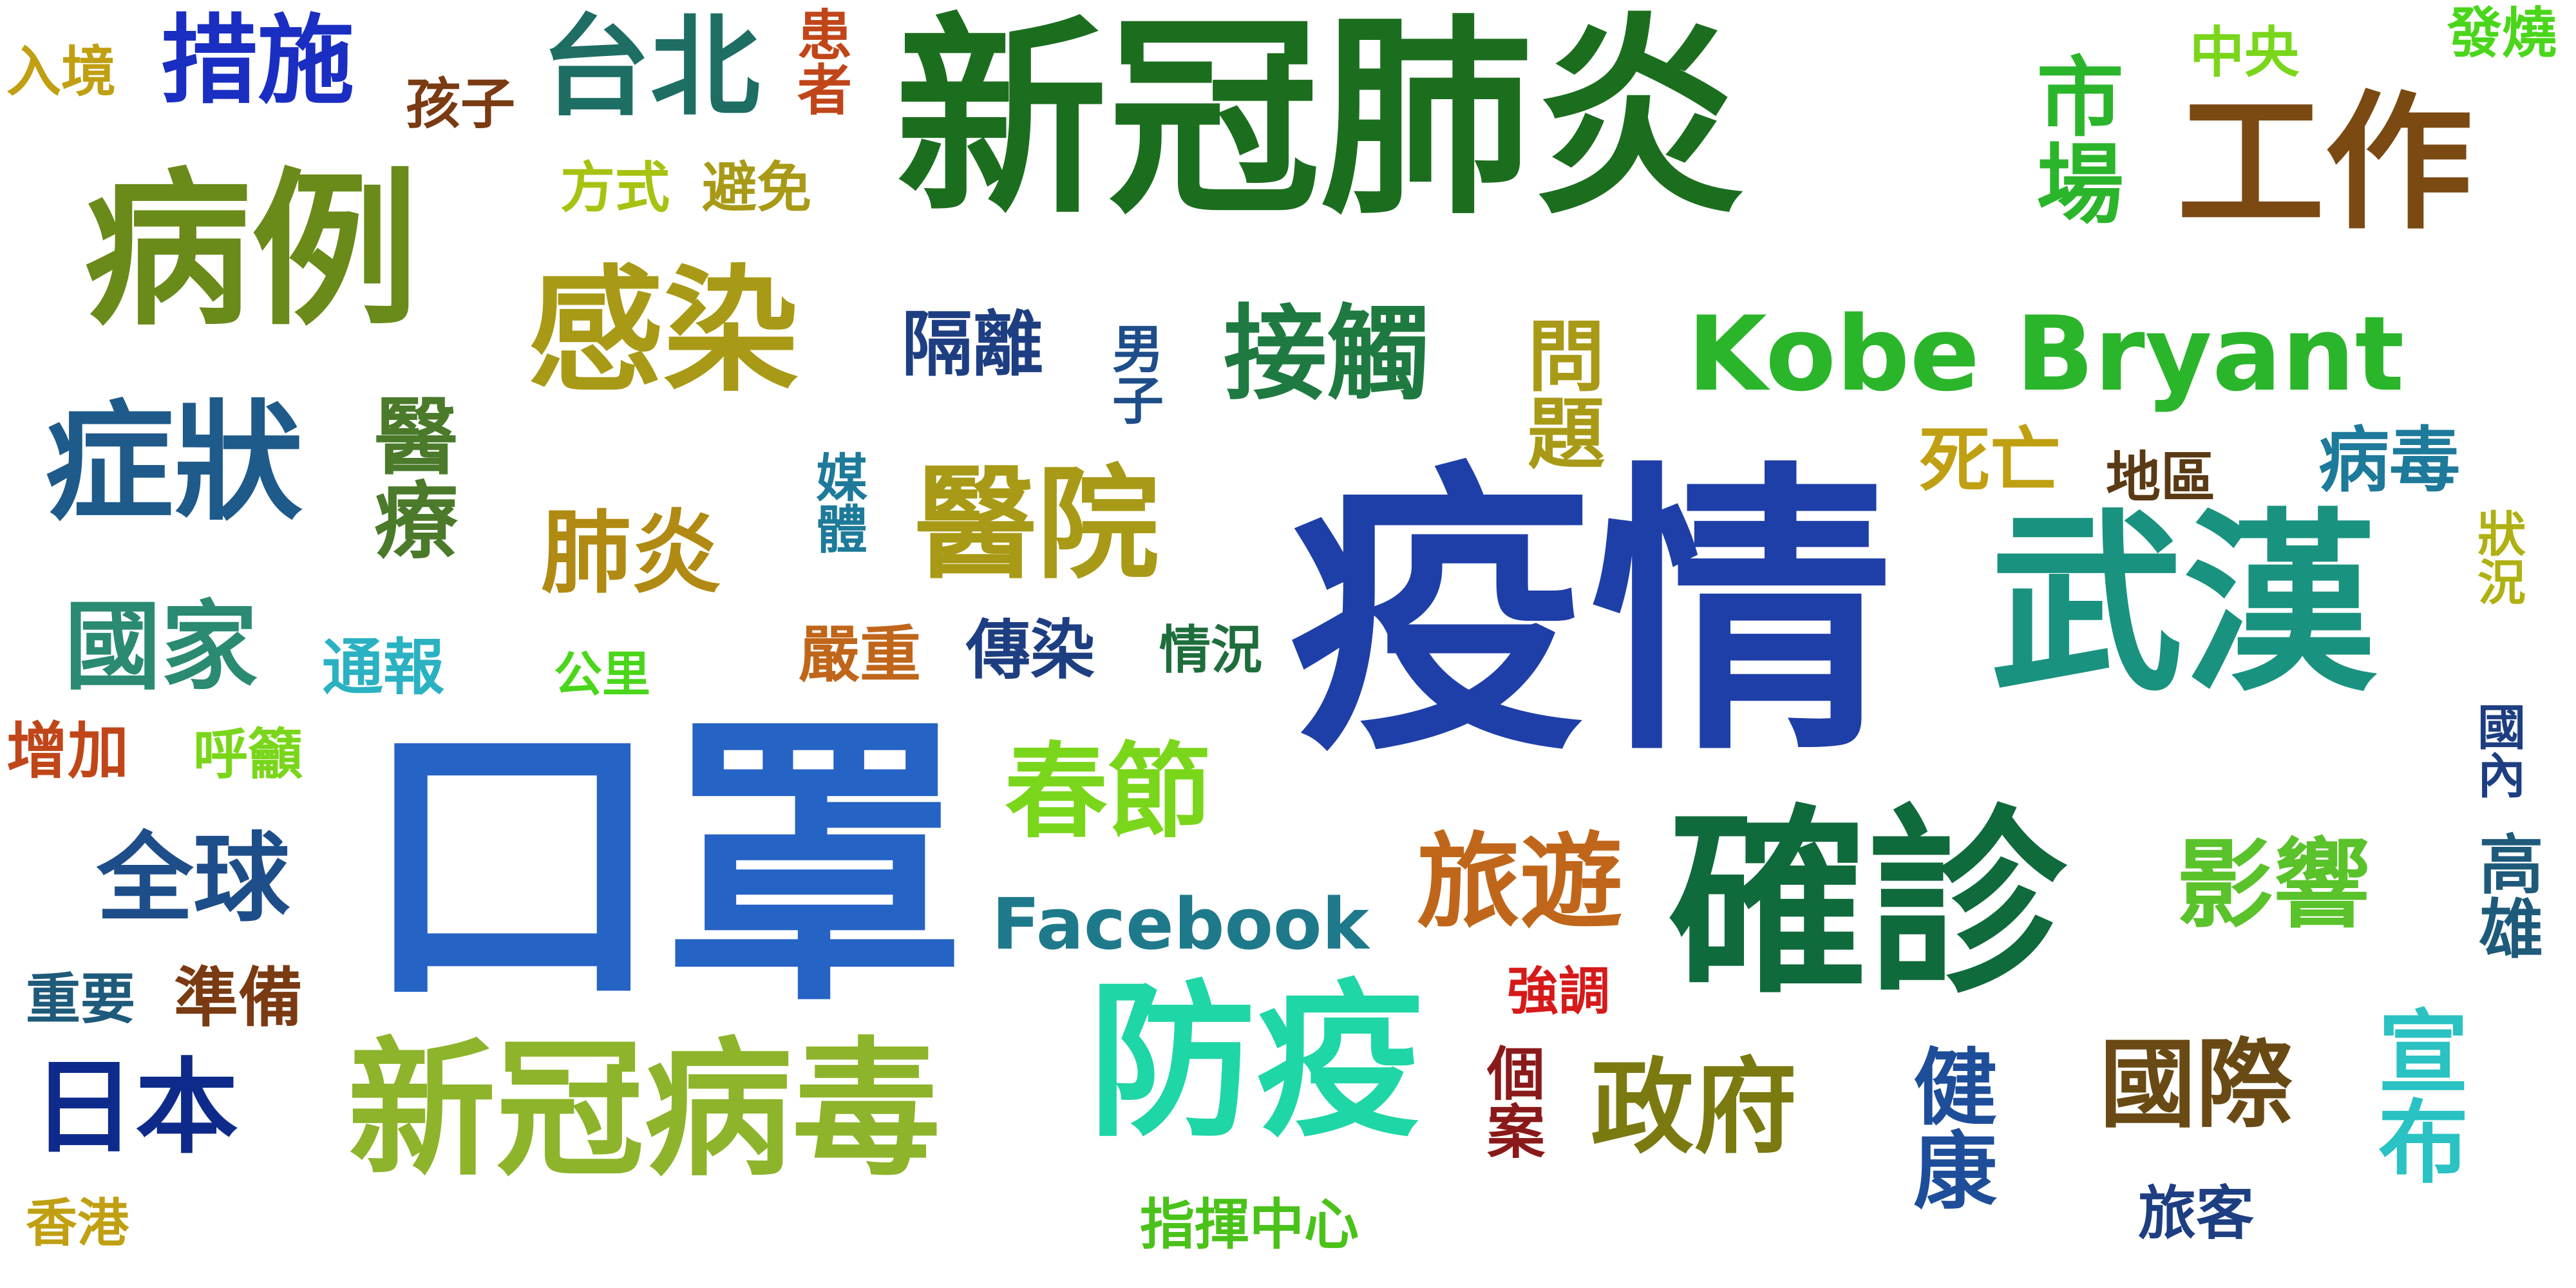  Describe the element at coordinates (1134, 373) in the screenshot. I see `word-nanzi: 男子` at that location.